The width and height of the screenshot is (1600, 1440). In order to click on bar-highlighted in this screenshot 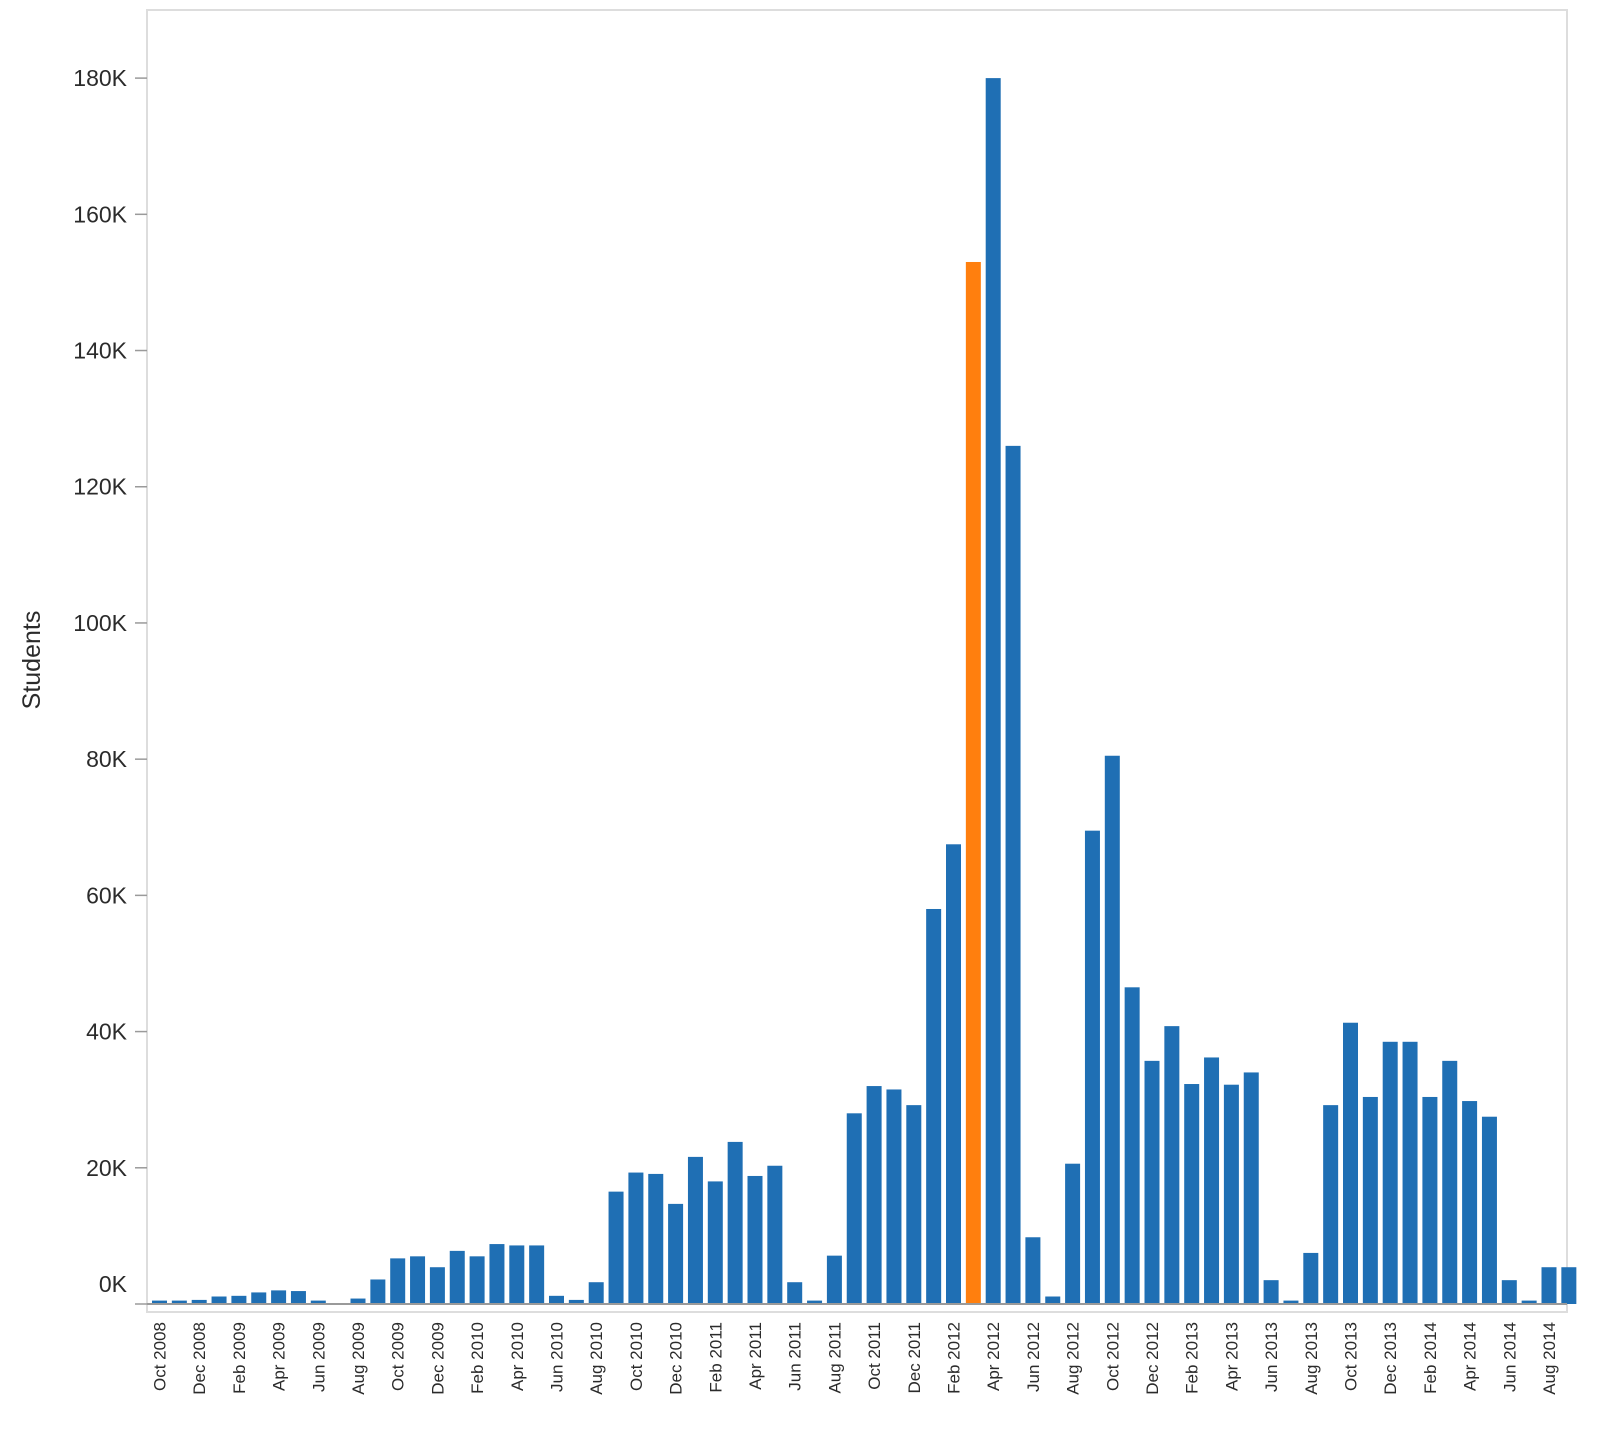, I will do `click(973, 782)`.